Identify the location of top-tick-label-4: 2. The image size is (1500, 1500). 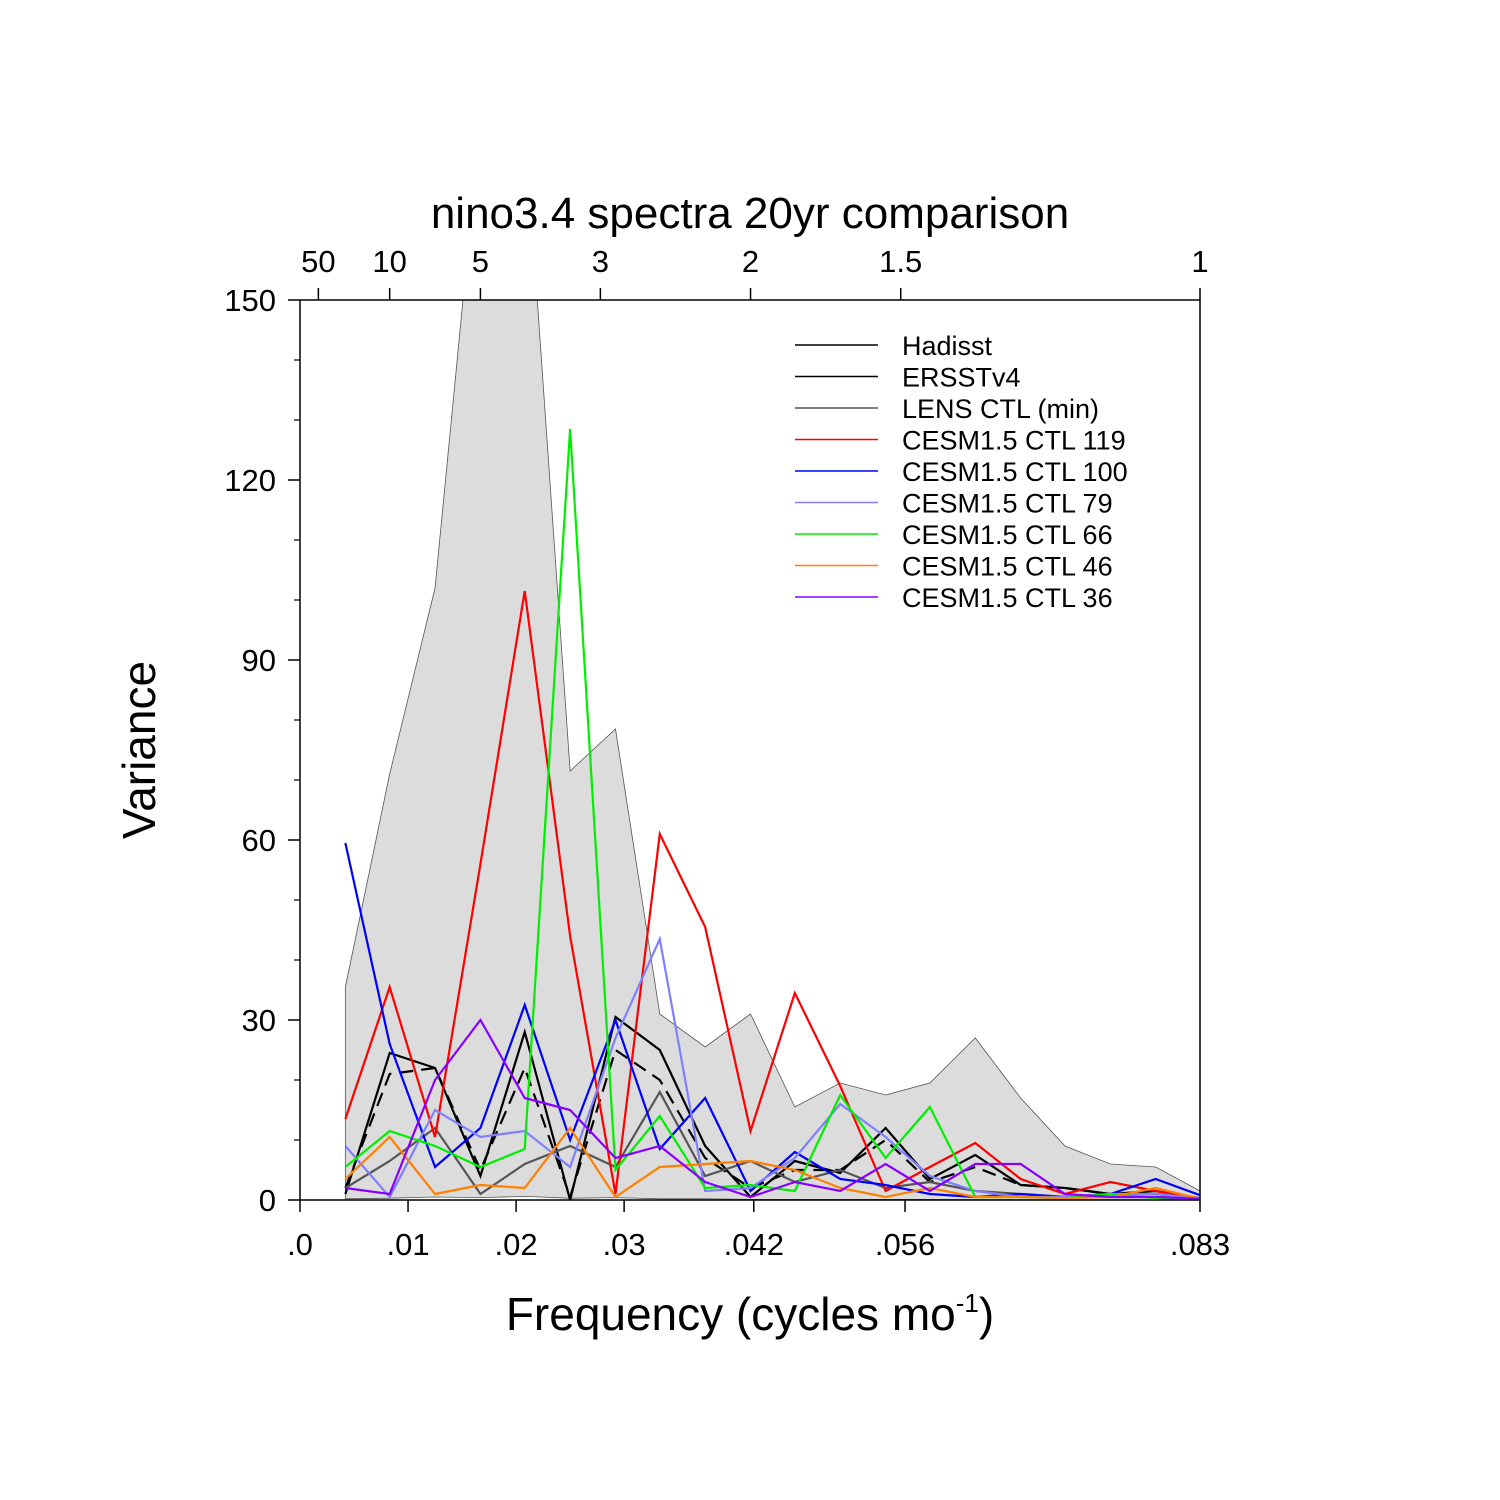
(750, 261).